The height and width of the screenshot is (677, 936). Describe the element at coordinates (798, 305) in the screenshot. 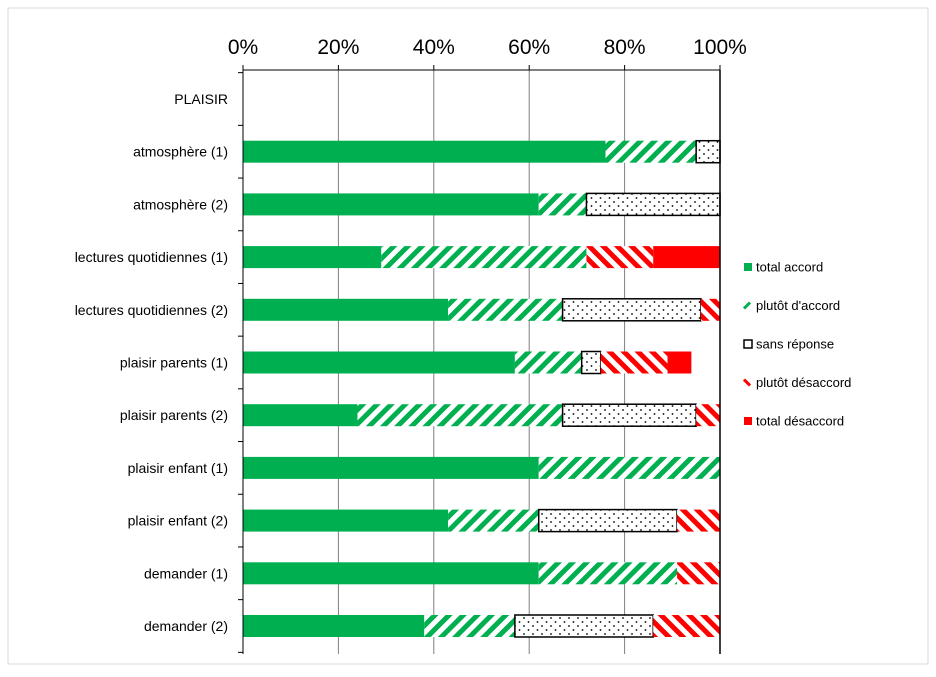

I see `legend-label: plutôt d'accord` at that location.